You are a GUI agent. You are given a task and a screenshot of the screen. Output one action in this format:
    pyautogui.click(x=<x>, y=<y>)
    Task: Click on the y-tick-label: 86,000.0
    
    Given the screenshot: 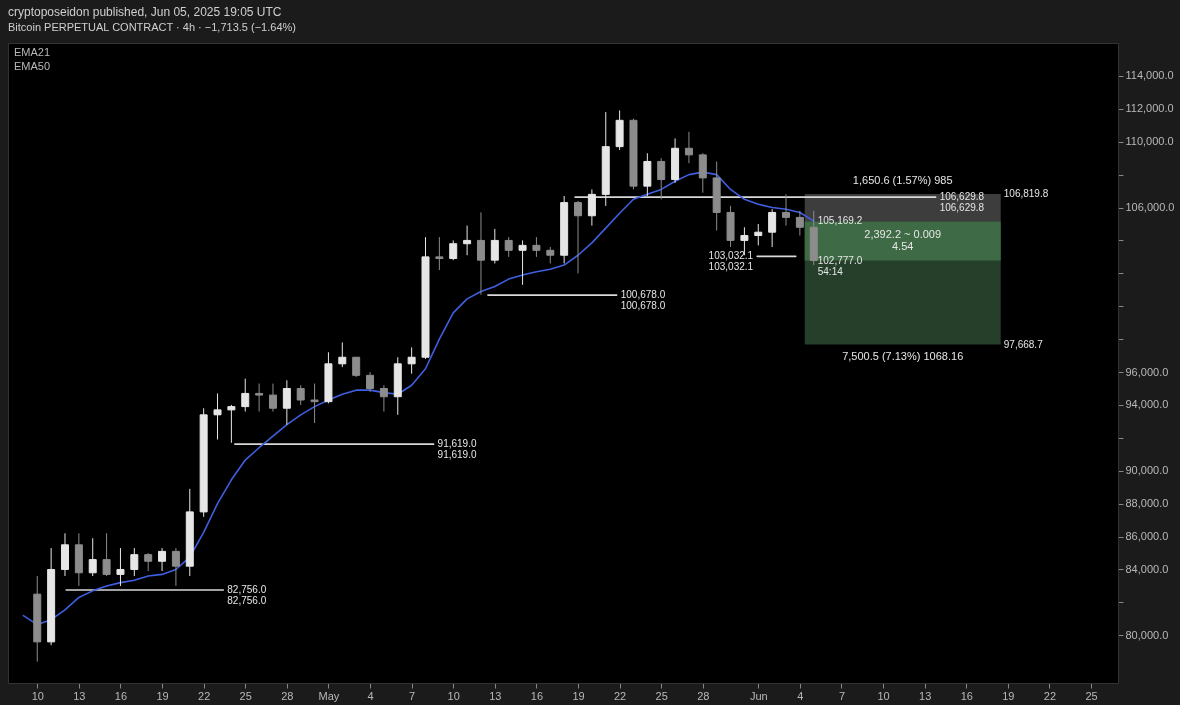 What is the action you would take?
    pyautogui.click(x=1147, y=536)
    